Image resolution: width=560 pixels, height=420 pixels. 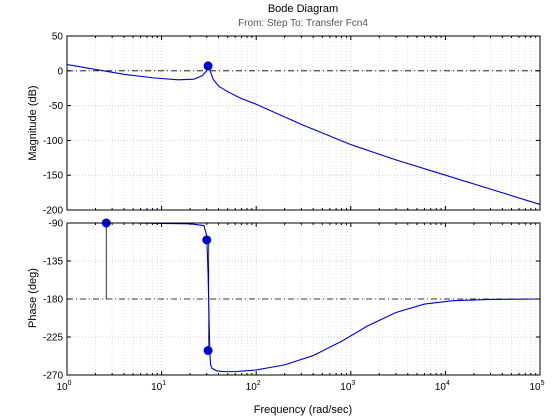 What do you see at coordinates (58, 37) in the screenshot?
I see `y-tick-label: 50` at bounding box center [58, 37].